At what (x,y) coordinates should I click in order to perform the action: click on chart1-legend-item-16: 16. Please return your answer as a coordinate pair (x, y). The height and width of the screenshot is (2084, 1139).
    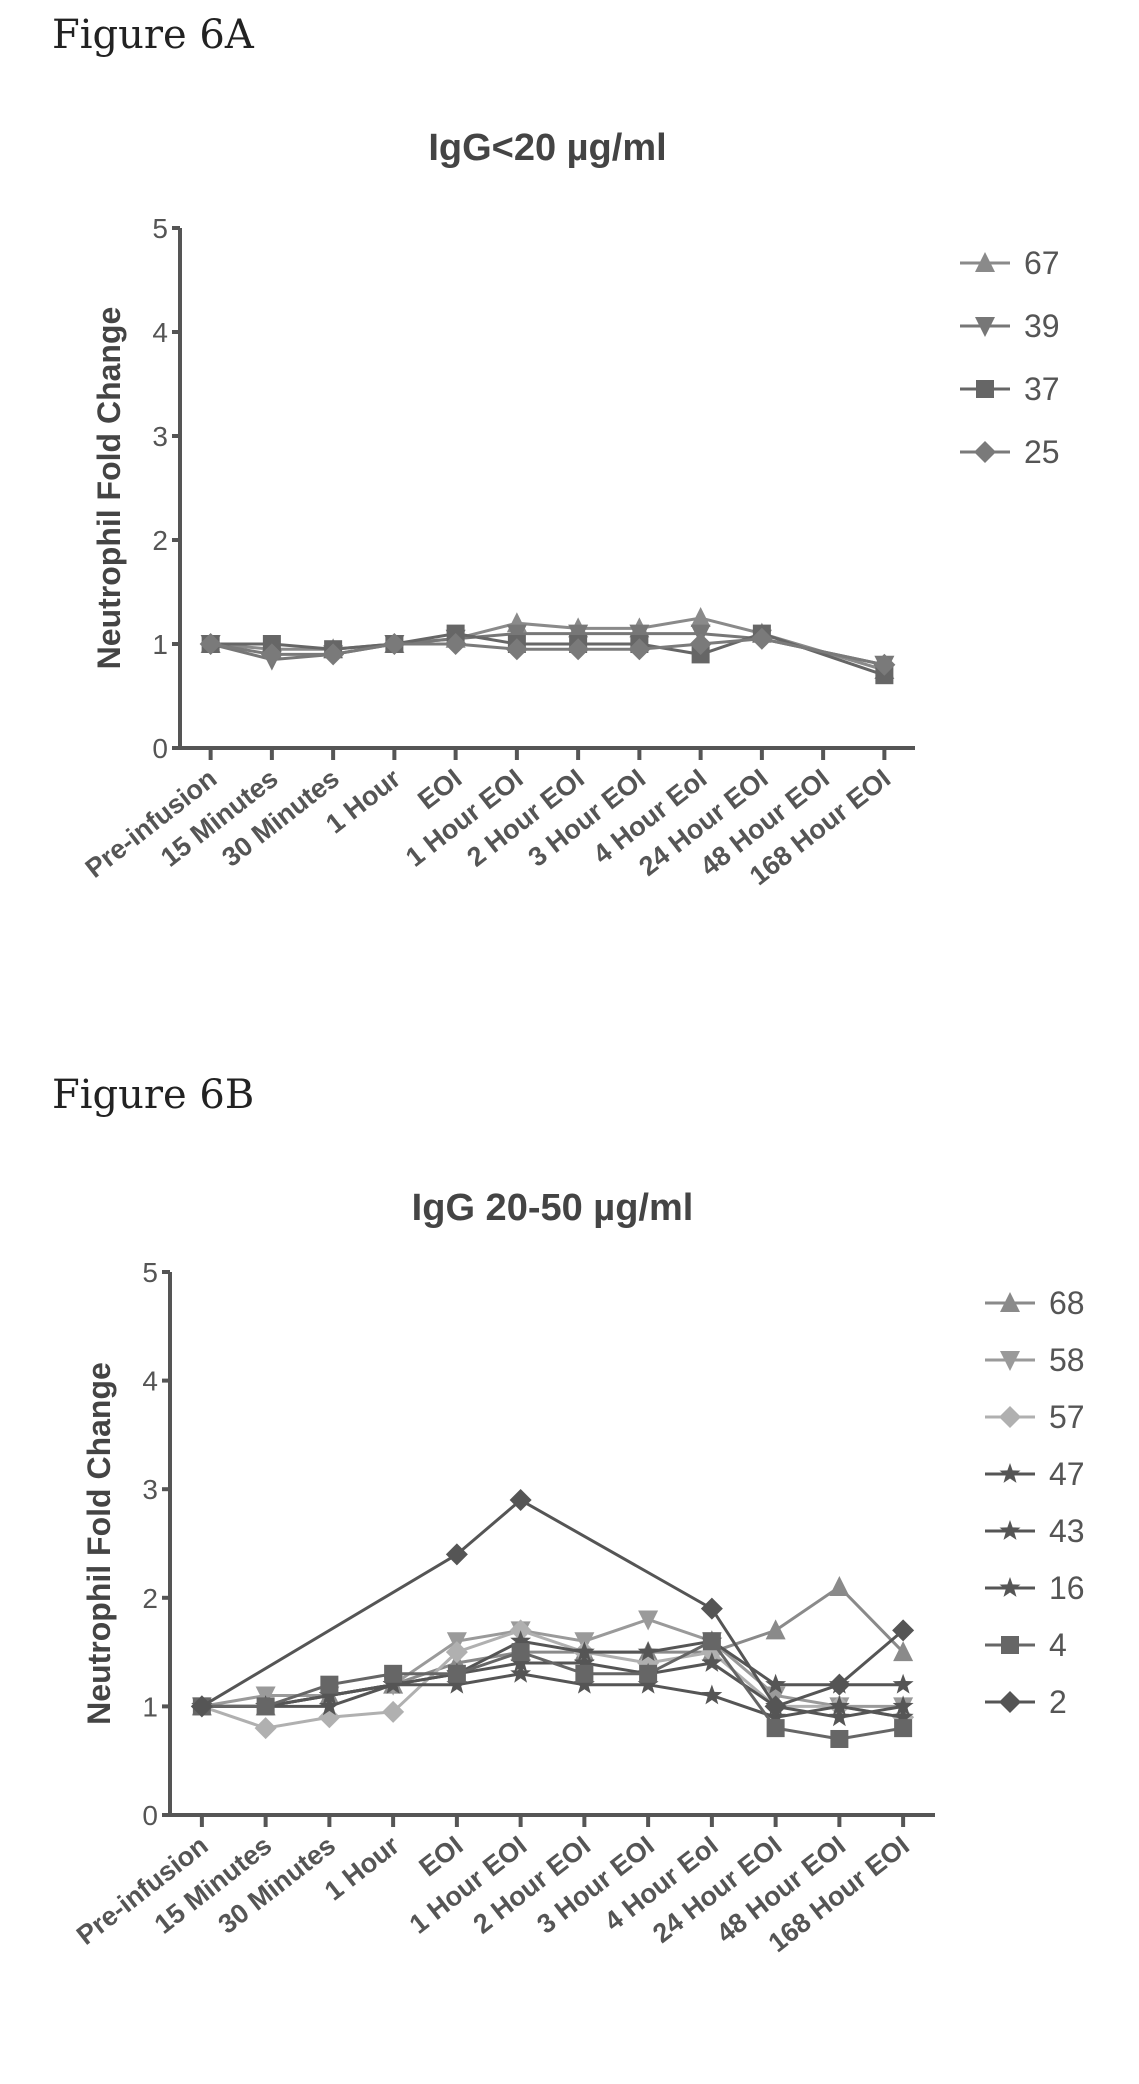
    Looking at the image, I should click on (1035, 1588).